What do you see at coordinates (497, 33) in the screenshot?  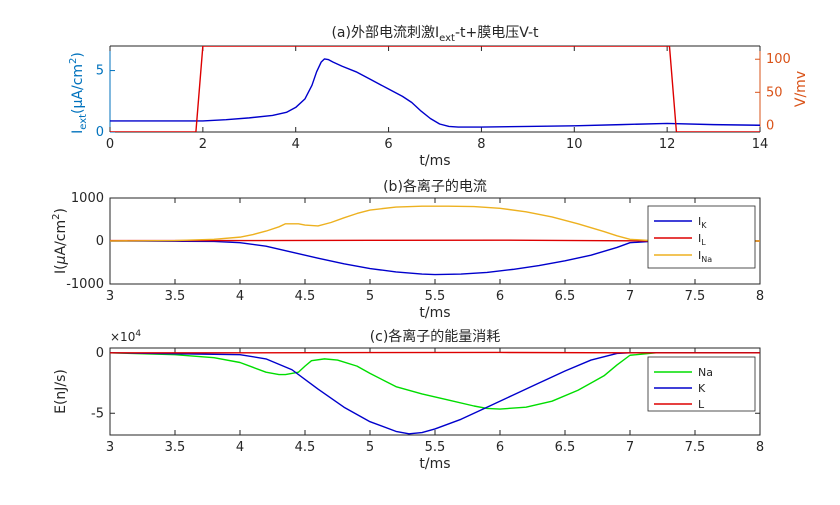 I see `title-rest: -t+膜电压V-t` at bounding box center [497, 33].